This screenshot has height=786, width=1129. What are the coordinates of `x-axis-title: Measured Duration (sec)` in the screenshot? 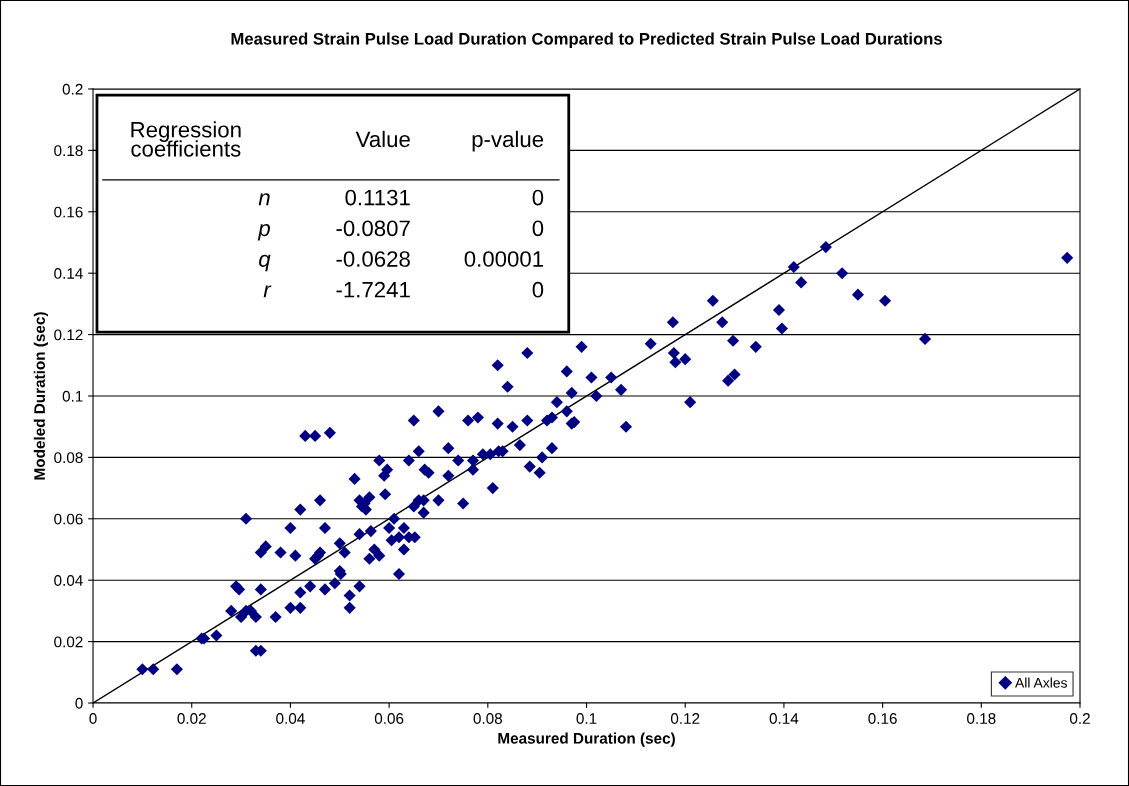 It's located at (586, 739).